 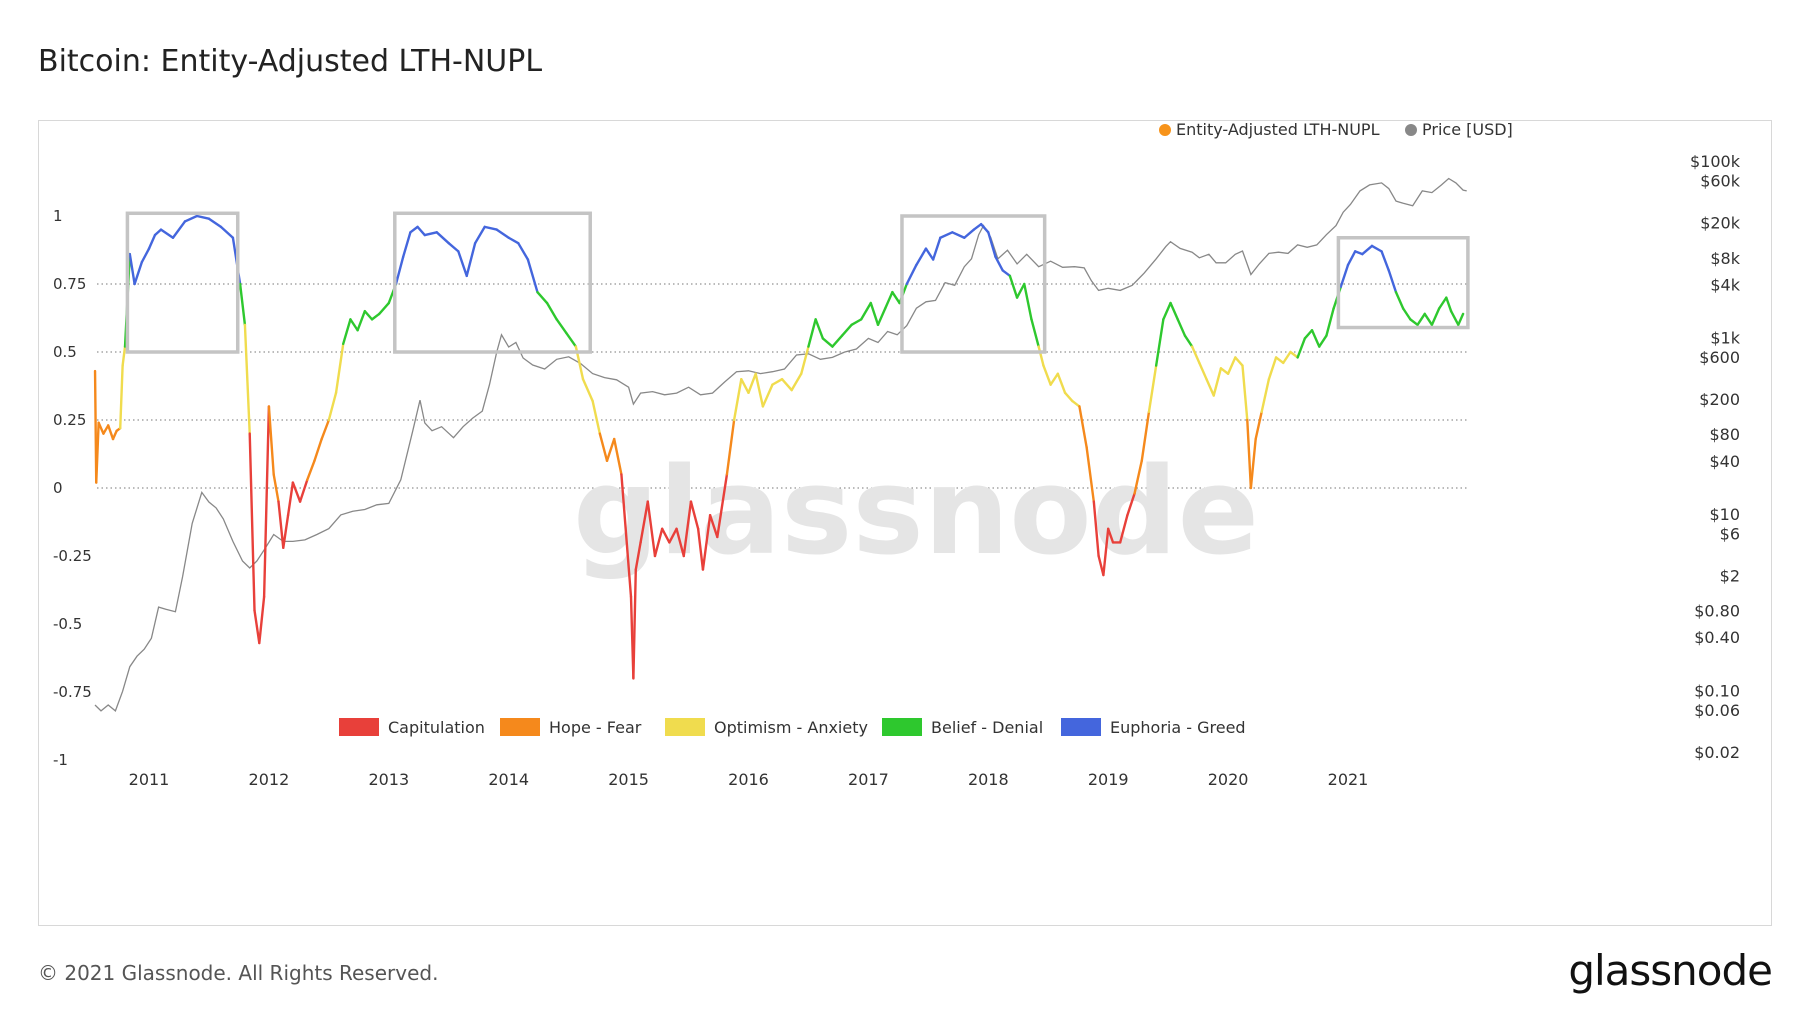 I want to click on legend-top: Entity-Adjusted LTH-NUPL Price [USD], so click(x=1336, y=130).